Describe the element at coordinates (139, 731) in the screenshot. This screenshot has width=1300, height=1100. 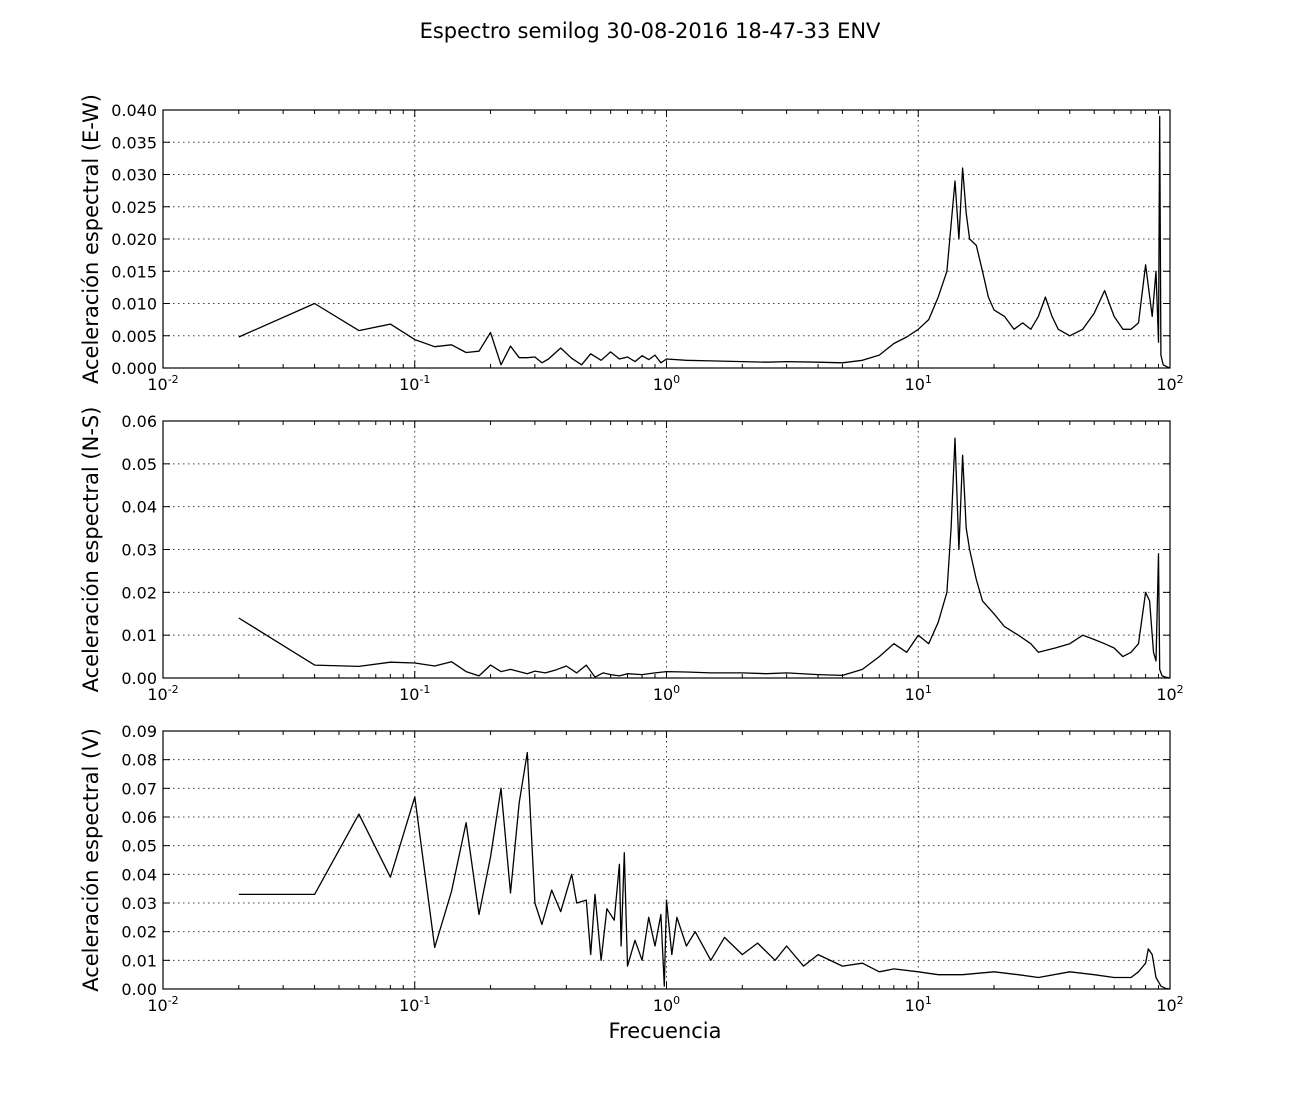
I see `y-tick-label: 0.09` at that location.